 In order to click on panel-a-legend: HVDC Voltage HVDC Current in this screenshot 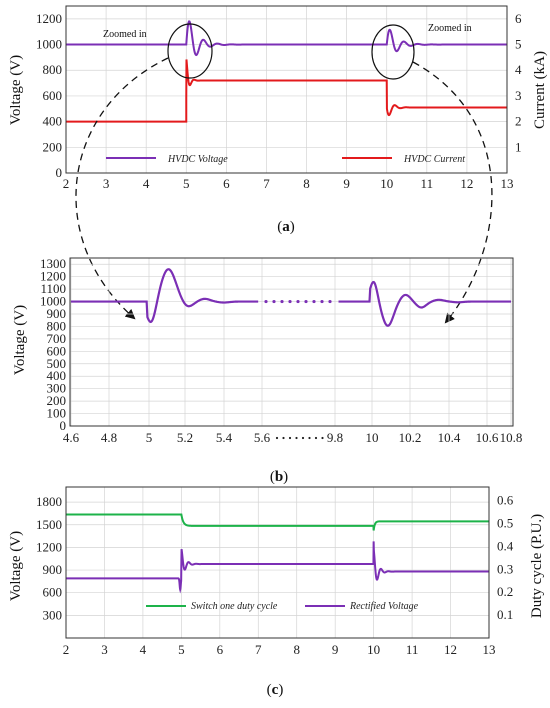, I will do `click(285, 159)`.